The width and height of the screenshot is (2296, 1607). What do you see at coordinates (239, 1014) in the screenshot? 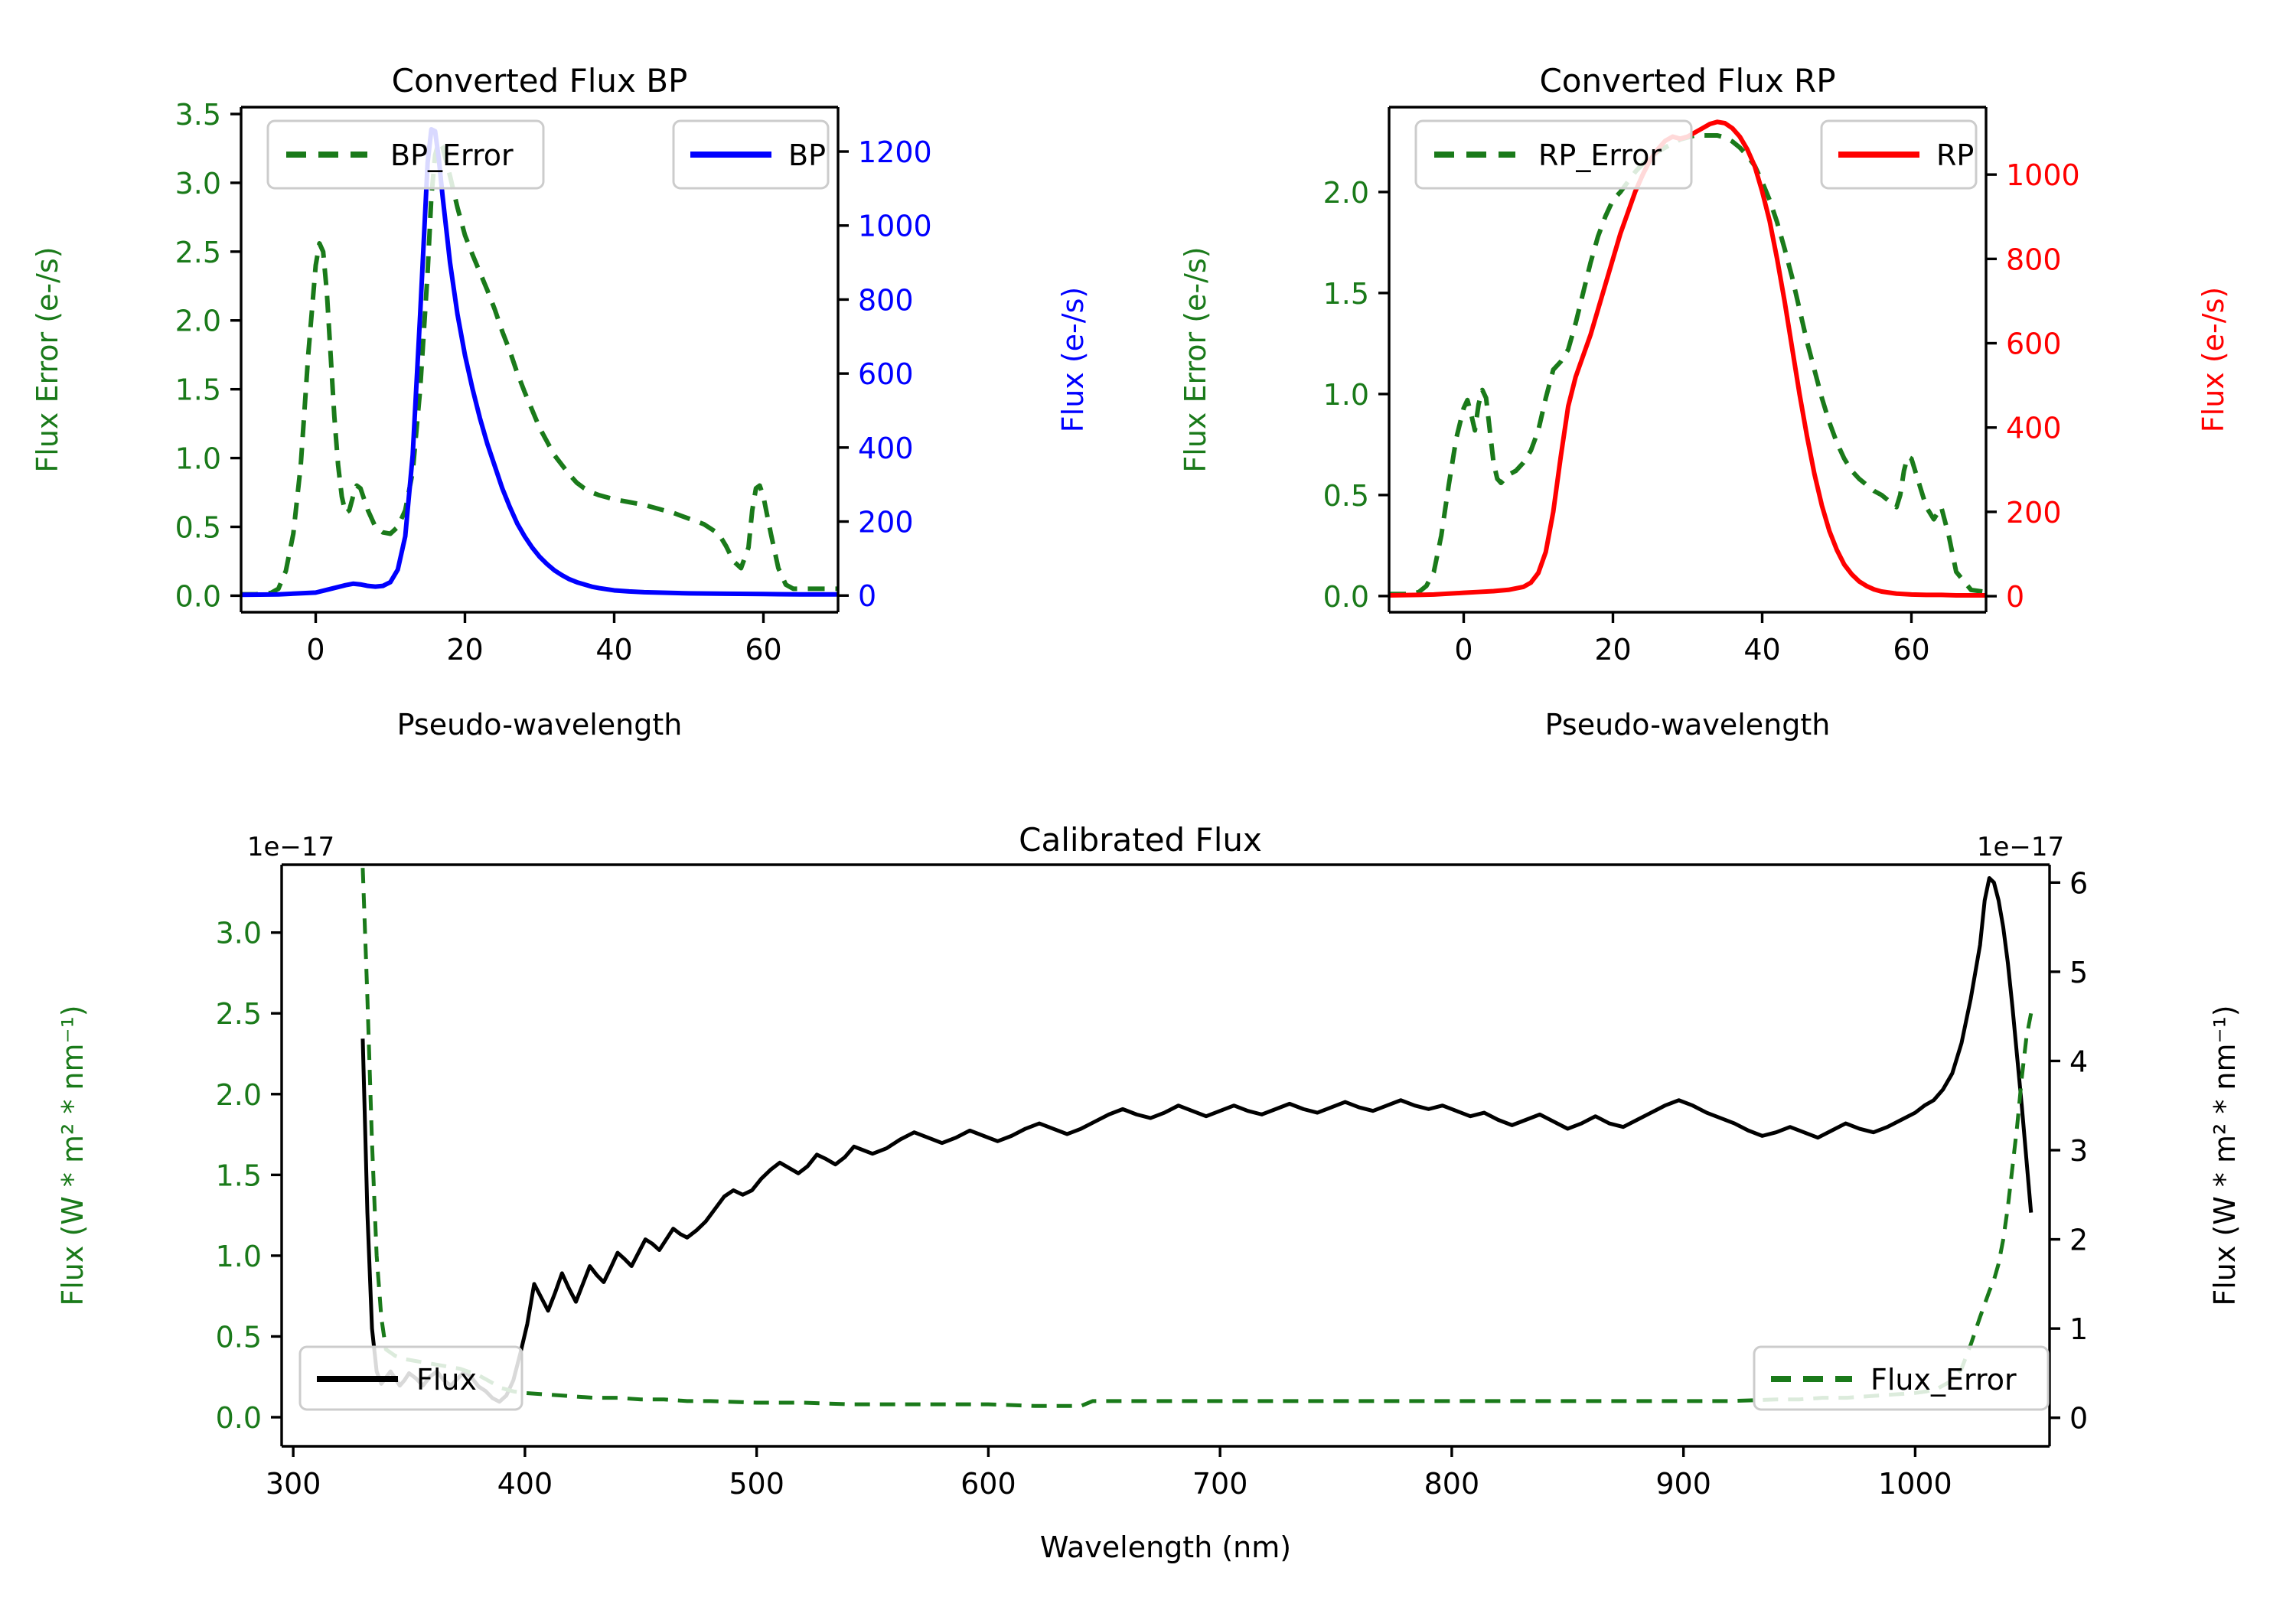
I see `y-tick-label-left: 2.5` at bounding box center [239, 1014].